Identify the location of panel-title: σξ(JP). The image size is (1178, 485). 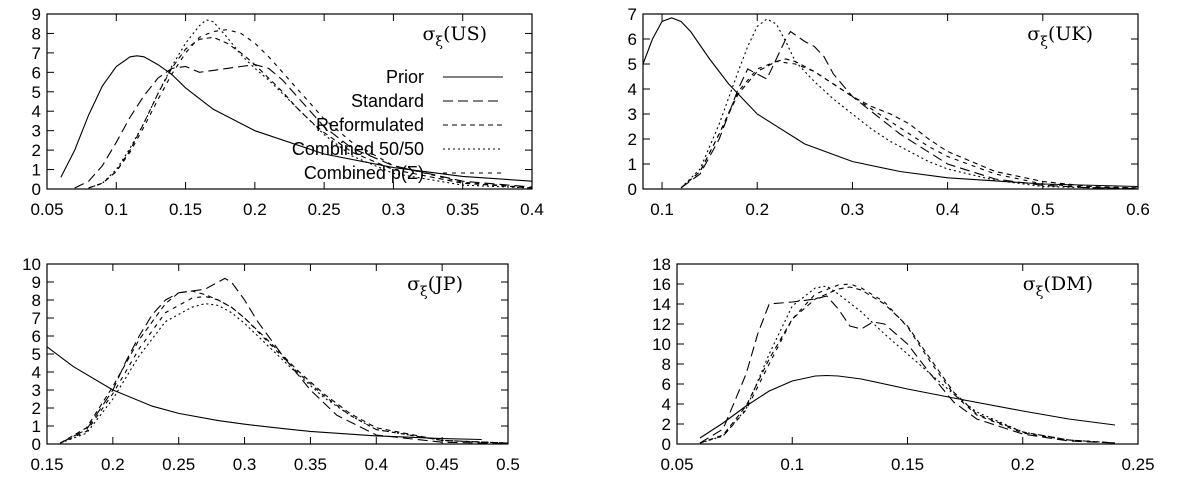
(435, 286).